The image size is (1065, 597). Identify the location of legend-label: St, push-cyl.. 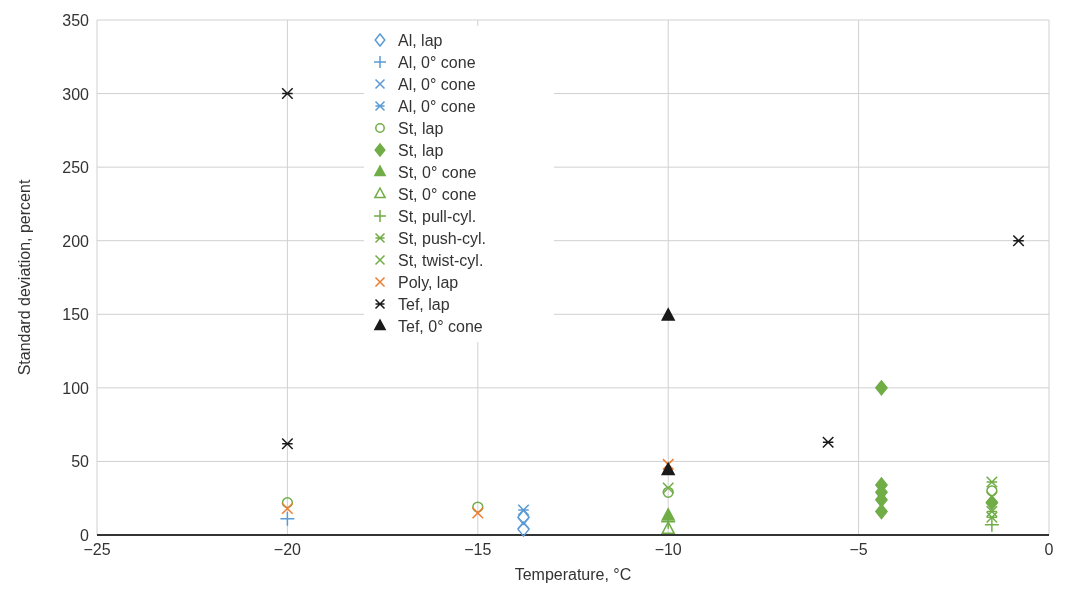
(442, 238).